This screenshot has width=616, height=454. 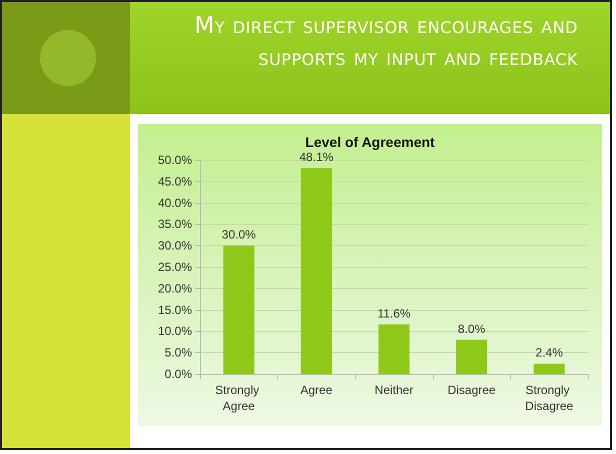 I want to click on x-tick-label: Disagree, so click(x=472, y=390).